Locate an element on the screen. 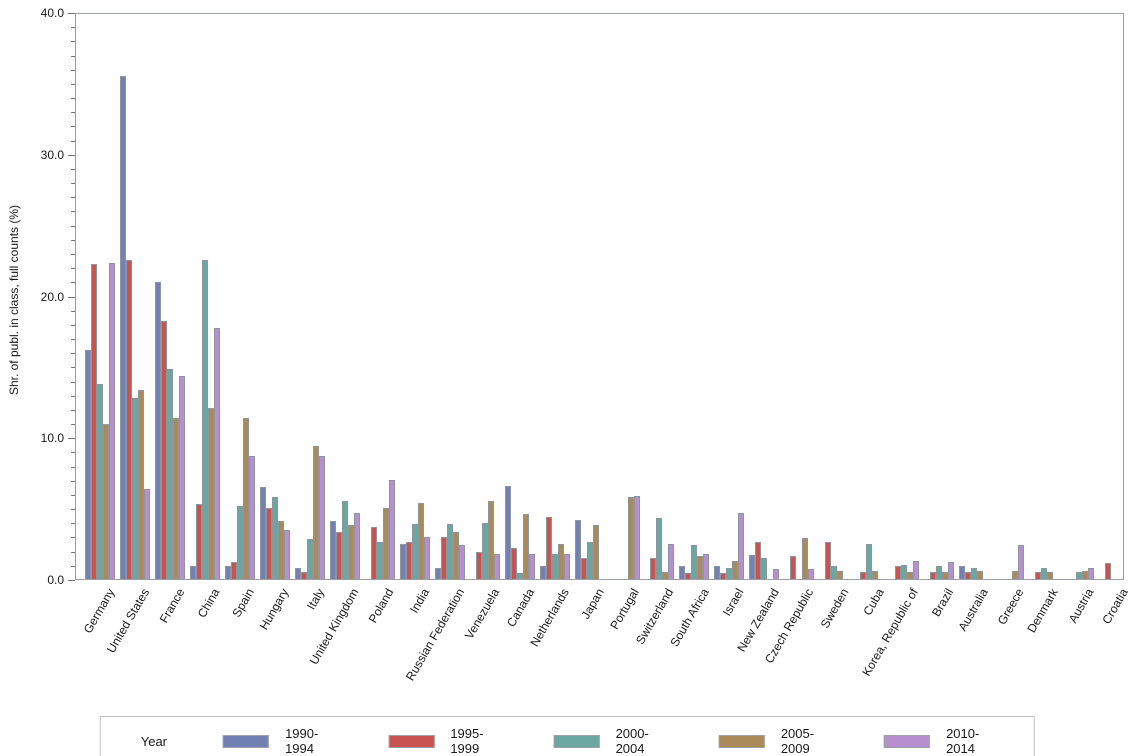 The height and width of the screenshot is (756, 1134). bar-group-china is located at coordinates (204, 296).